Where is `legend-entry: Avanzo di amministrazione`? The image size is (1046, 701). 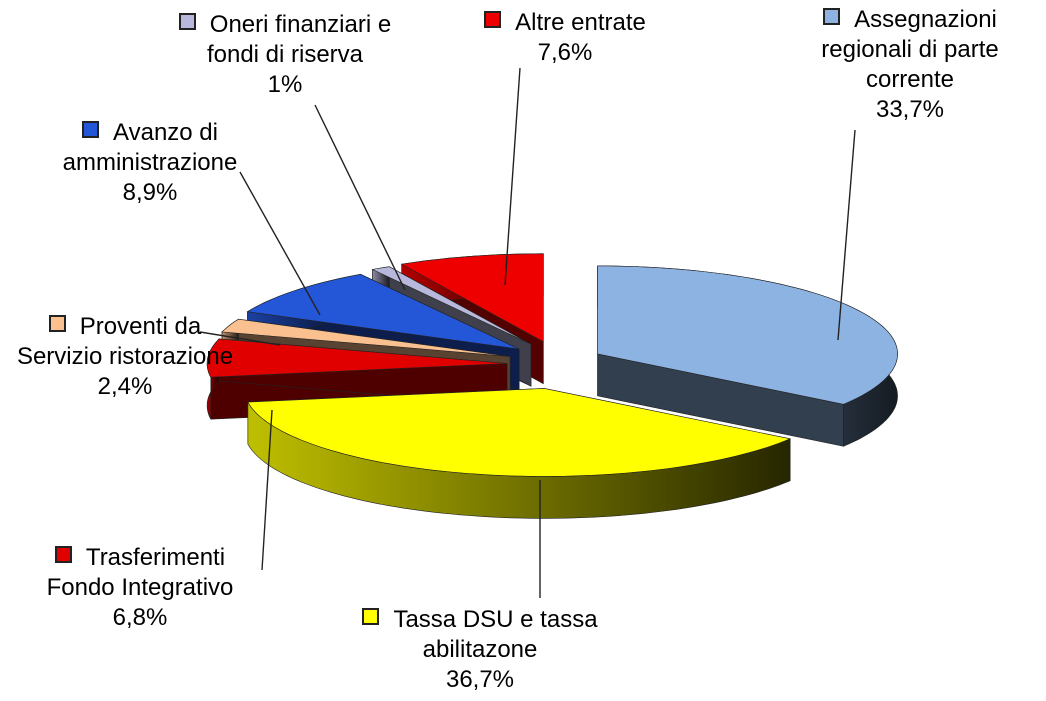
legend-entry: Avanzo di amministrazione is located at coordinates (150, 148).